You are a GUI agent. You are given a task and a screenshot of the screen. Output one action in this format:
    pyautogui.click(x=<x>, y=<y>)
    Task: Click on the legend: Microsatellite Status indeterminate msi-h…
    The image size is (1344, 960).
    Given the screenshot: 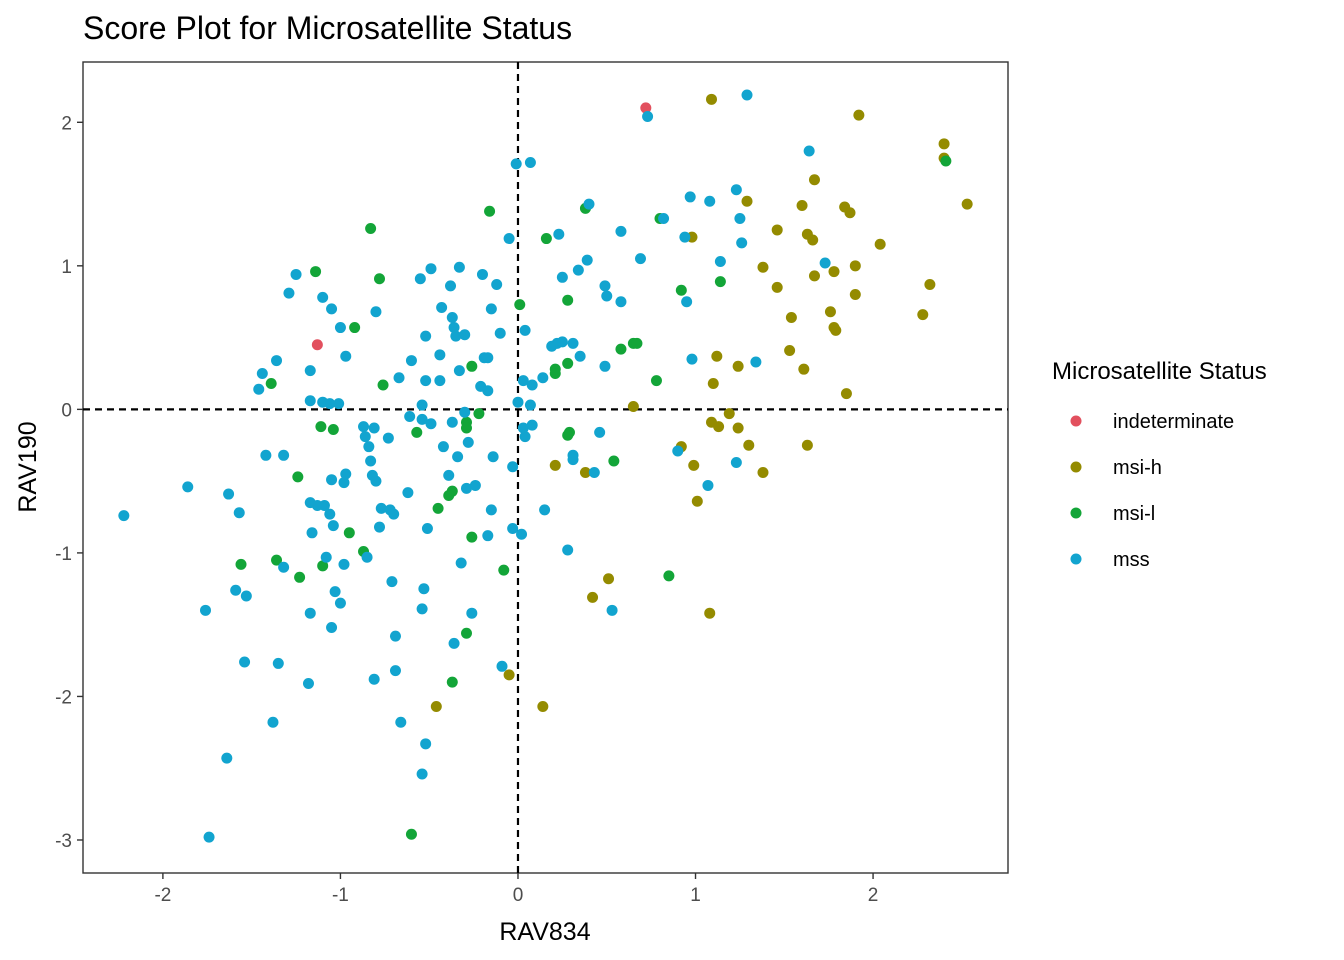 What is the action you would take?
    pyautogui.click(x=1159, y=464)
    